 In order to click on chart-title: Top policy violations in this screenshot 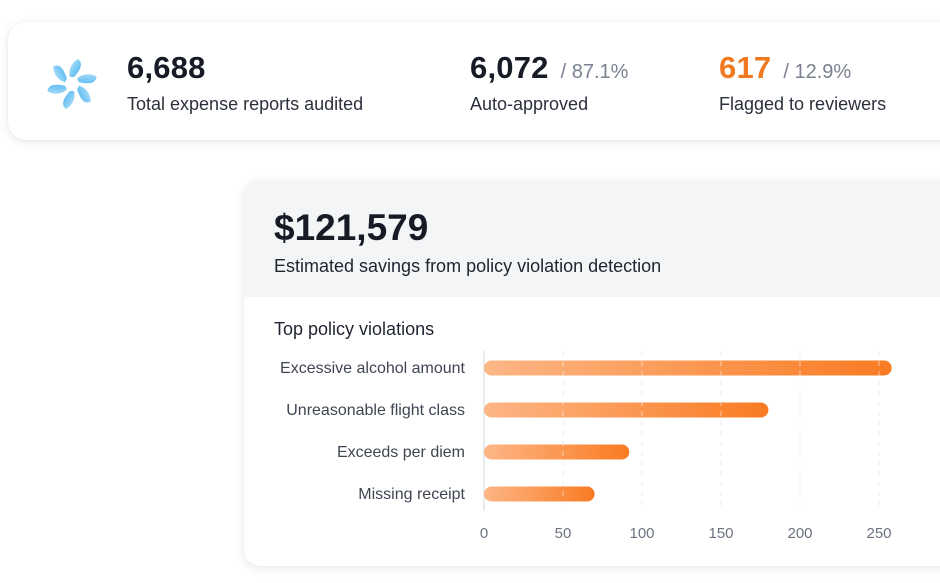, I will do `click(354, 329)`.